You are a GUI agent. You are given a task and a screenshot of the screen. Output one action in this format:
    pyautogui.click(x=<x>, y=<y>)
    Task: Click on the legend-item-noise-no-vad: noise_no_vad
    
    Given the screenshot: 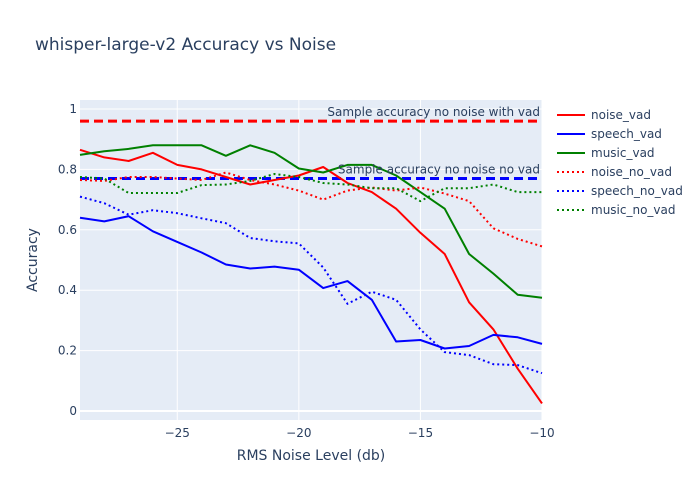 What is the action you would take?
    pyautogui.click(x=614, y=172)
    